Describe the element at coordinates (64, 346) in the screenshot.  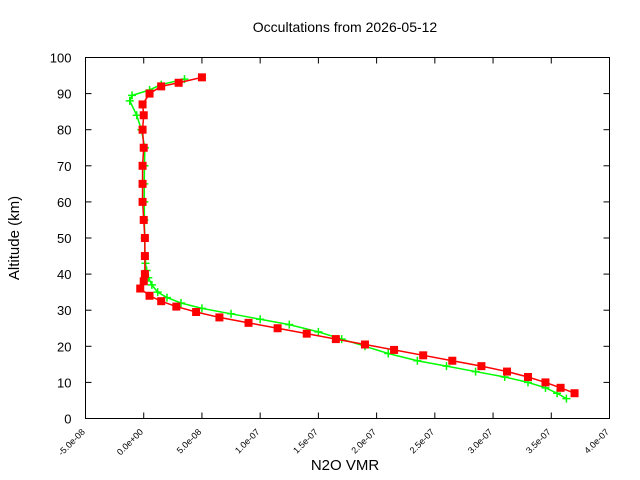
I see `y-tick-label: 20` at that location.